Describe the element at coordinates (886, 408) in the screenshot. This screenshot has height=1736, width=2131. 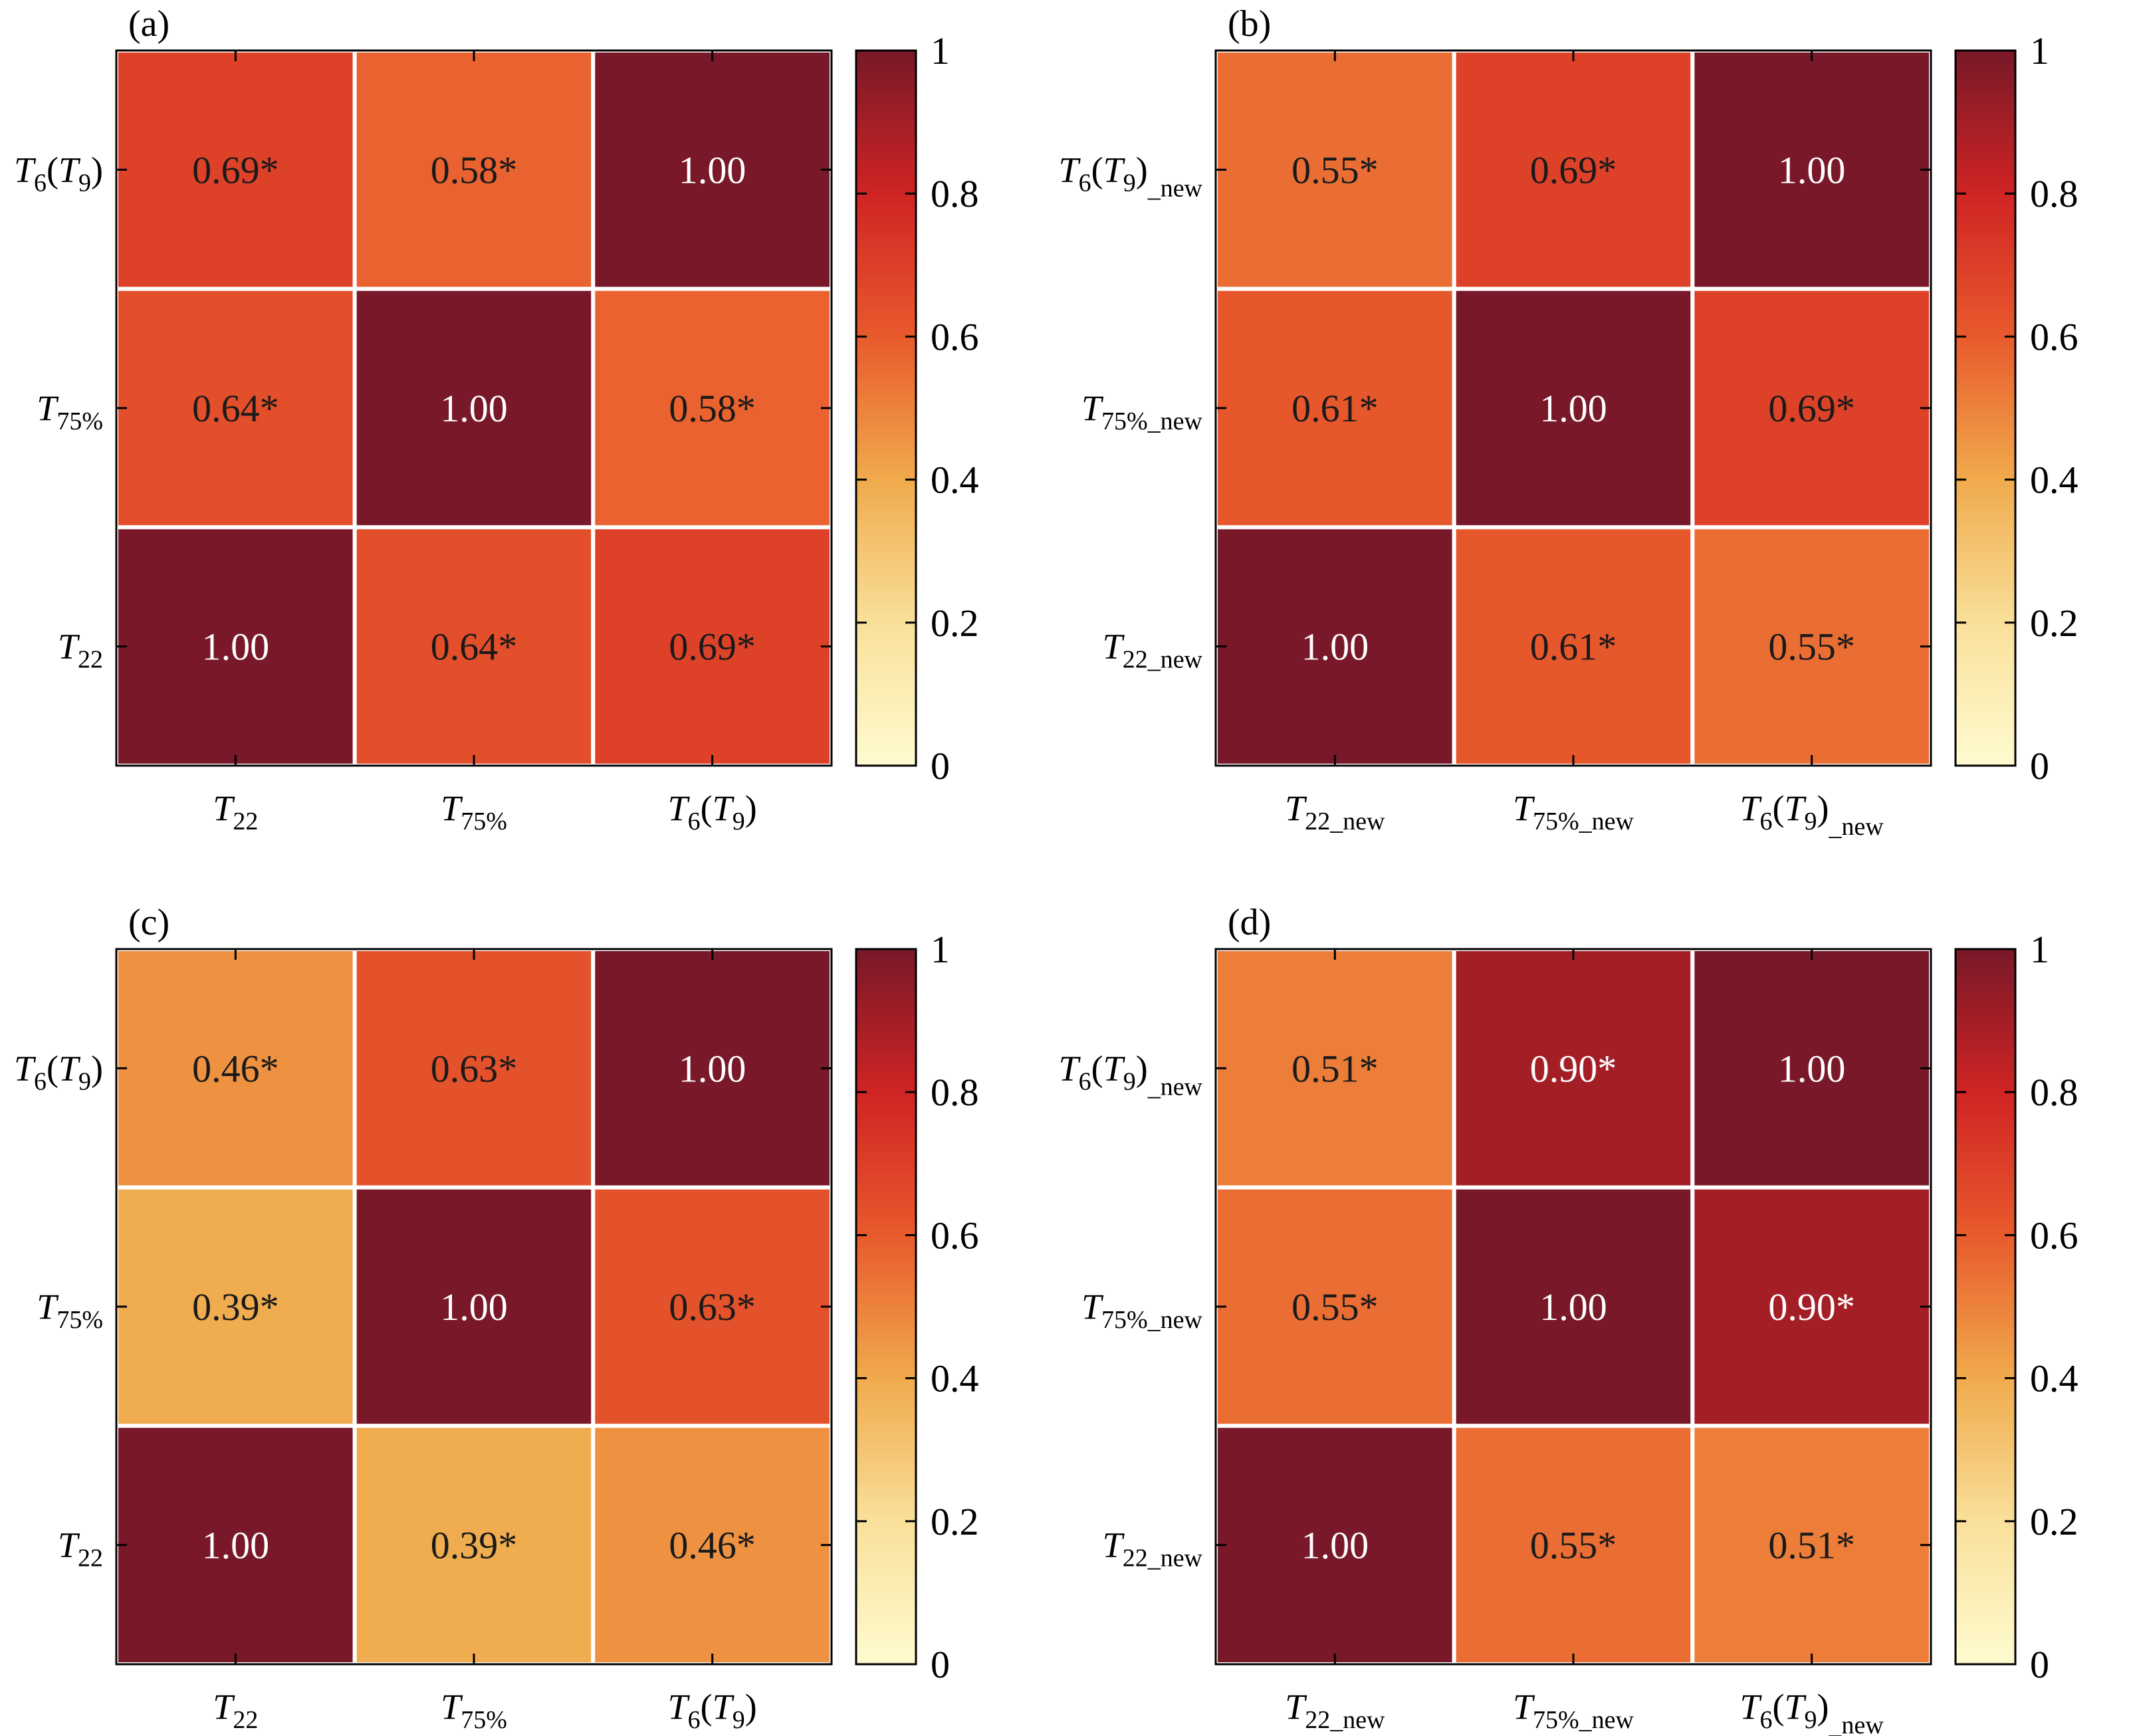
I see `panel-a-colorbar` at that location.